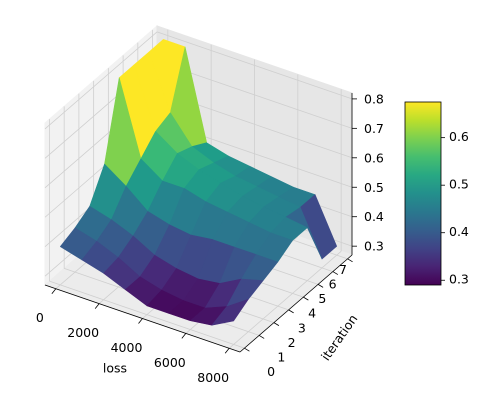  I want to click on x-tick-label: 0, so click(40, 317).